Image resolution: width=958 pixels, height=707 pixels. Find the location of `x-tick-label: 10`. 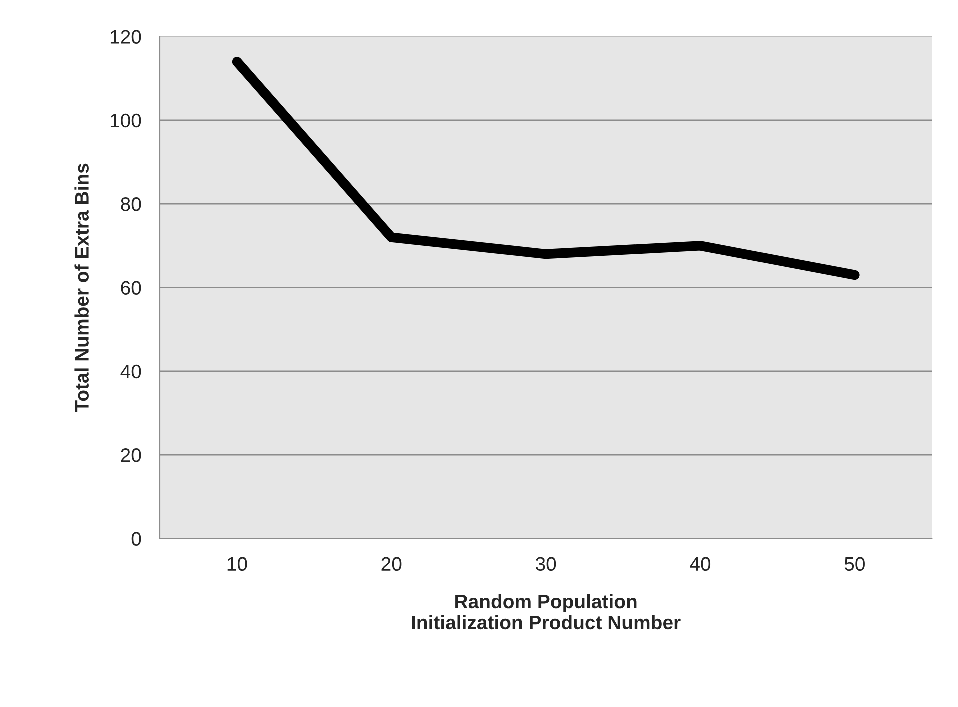

x-tick-label: 10 is located at coordinates (238, 564).